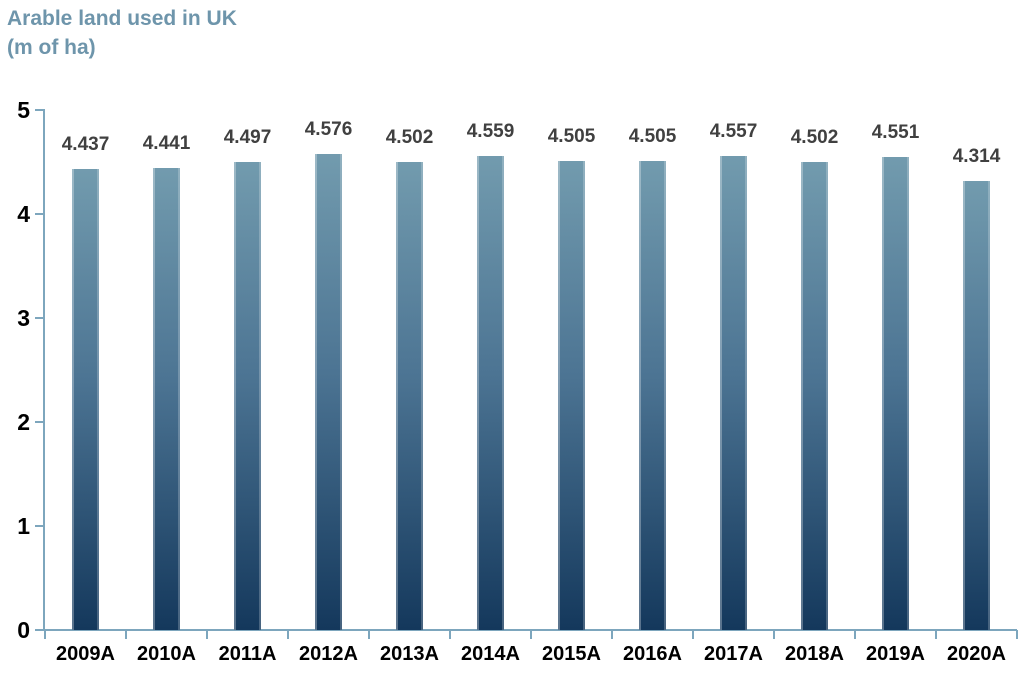  I want to click on bar-2015A, so click(571, 395).